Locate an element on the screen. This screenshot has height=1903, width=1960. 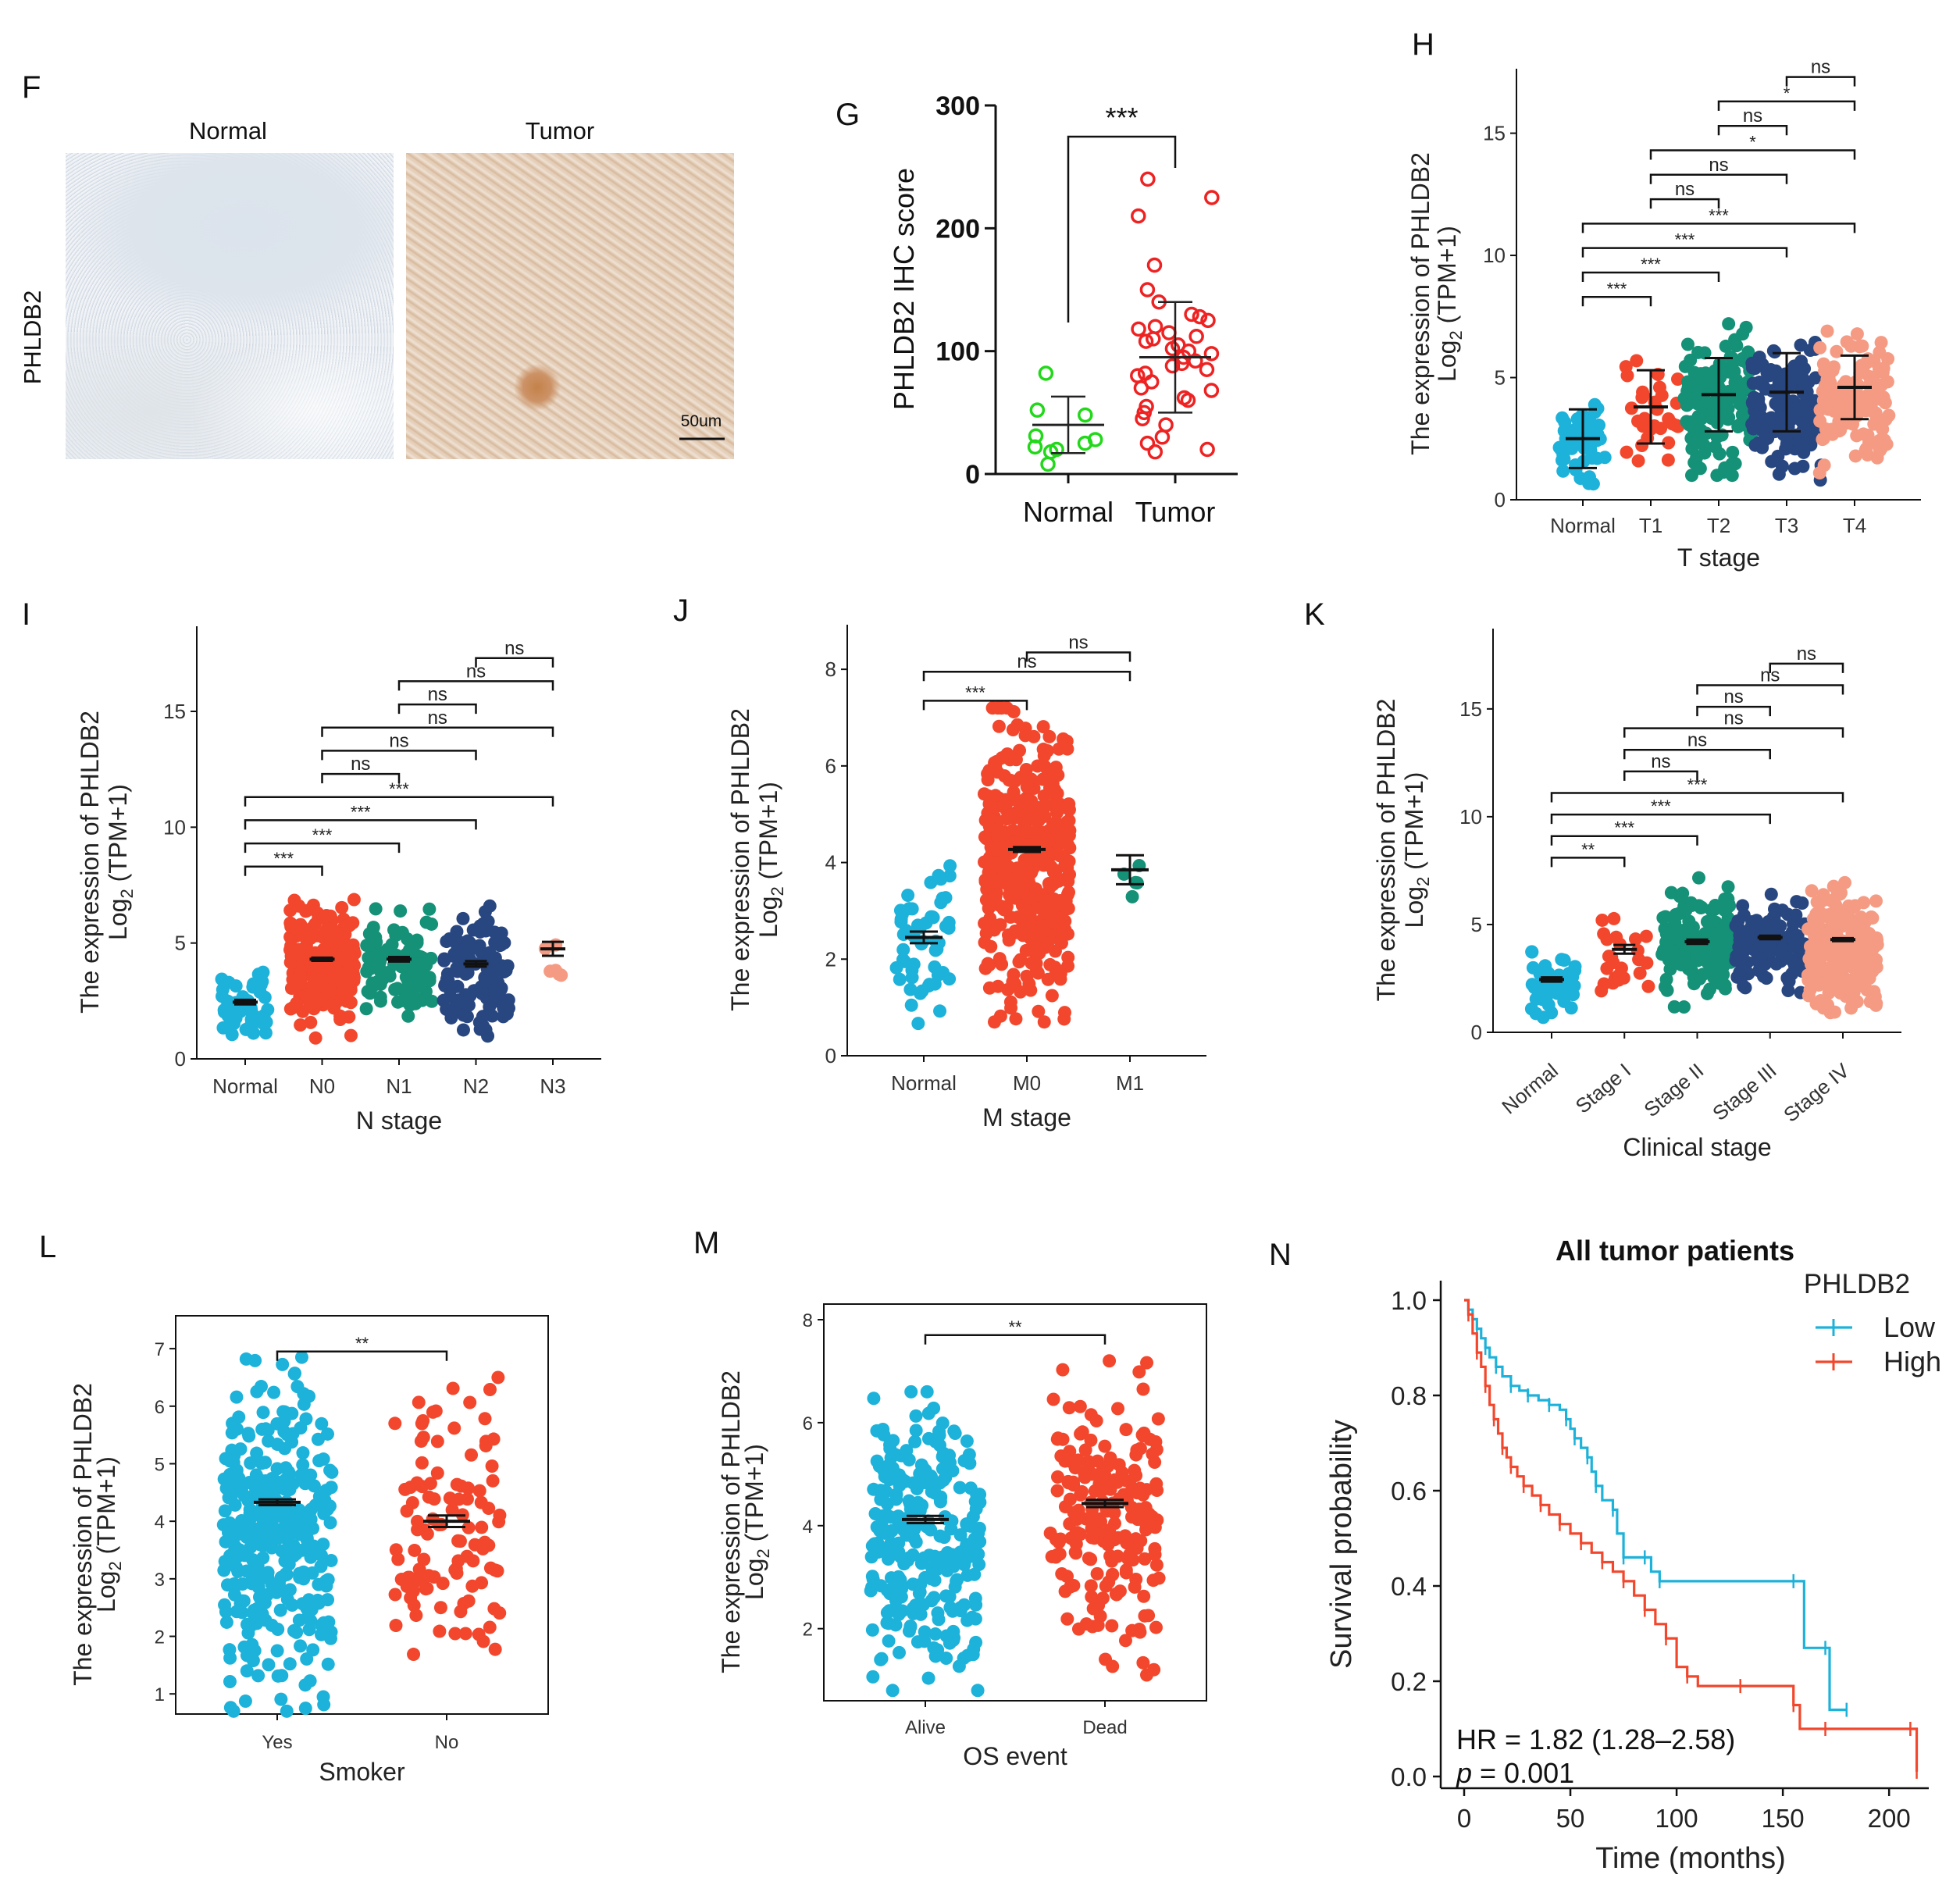
x-tick-label: Normal is located at coordinates (1068, 512).